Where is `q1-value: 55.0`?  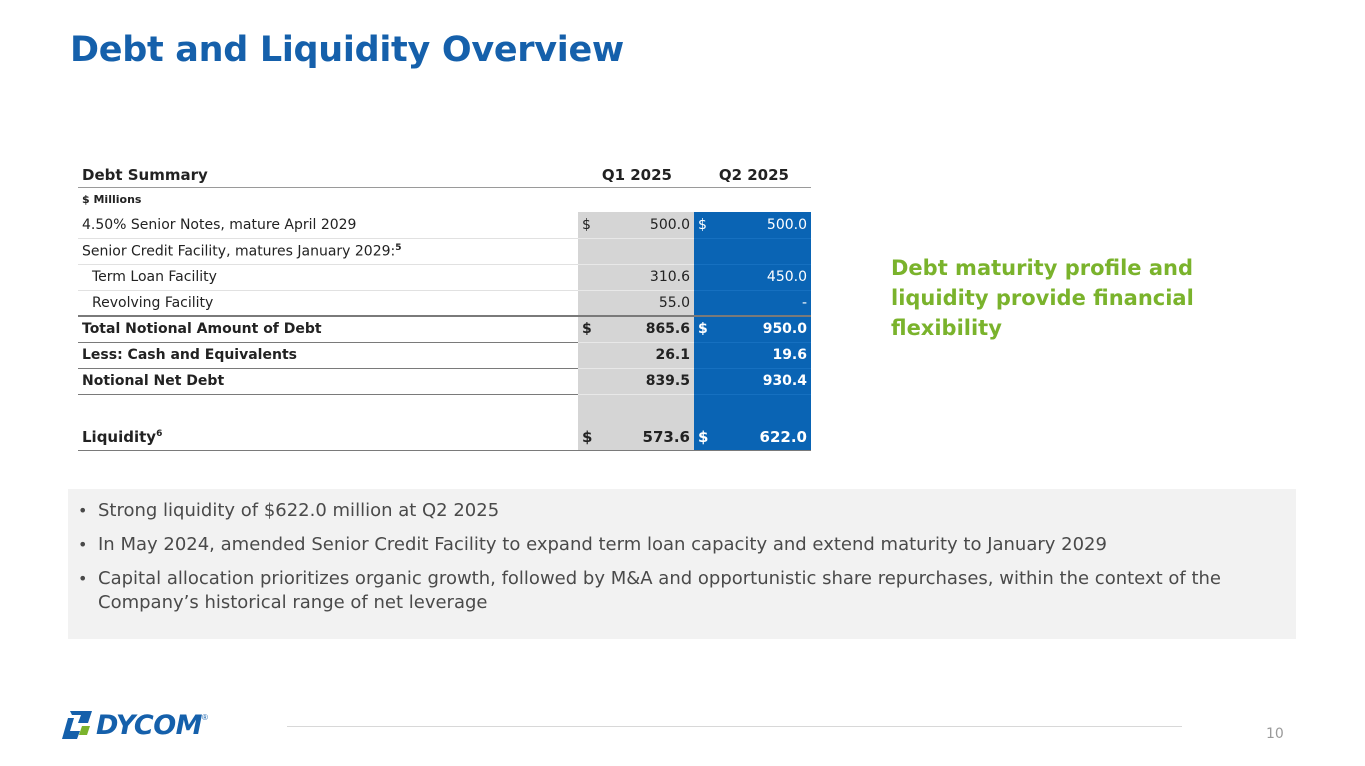
q1-value: 55.0 is located at coordinates (674, 302).